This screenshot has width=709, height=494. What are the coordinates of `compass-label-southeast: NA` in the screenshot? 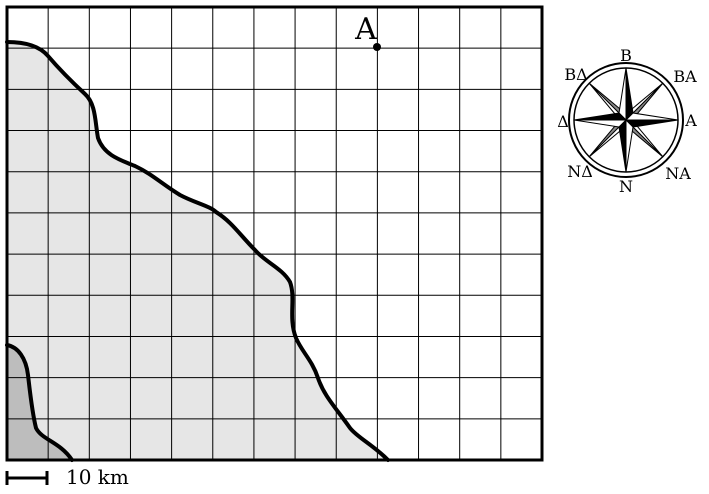 It's located at (678, 173).